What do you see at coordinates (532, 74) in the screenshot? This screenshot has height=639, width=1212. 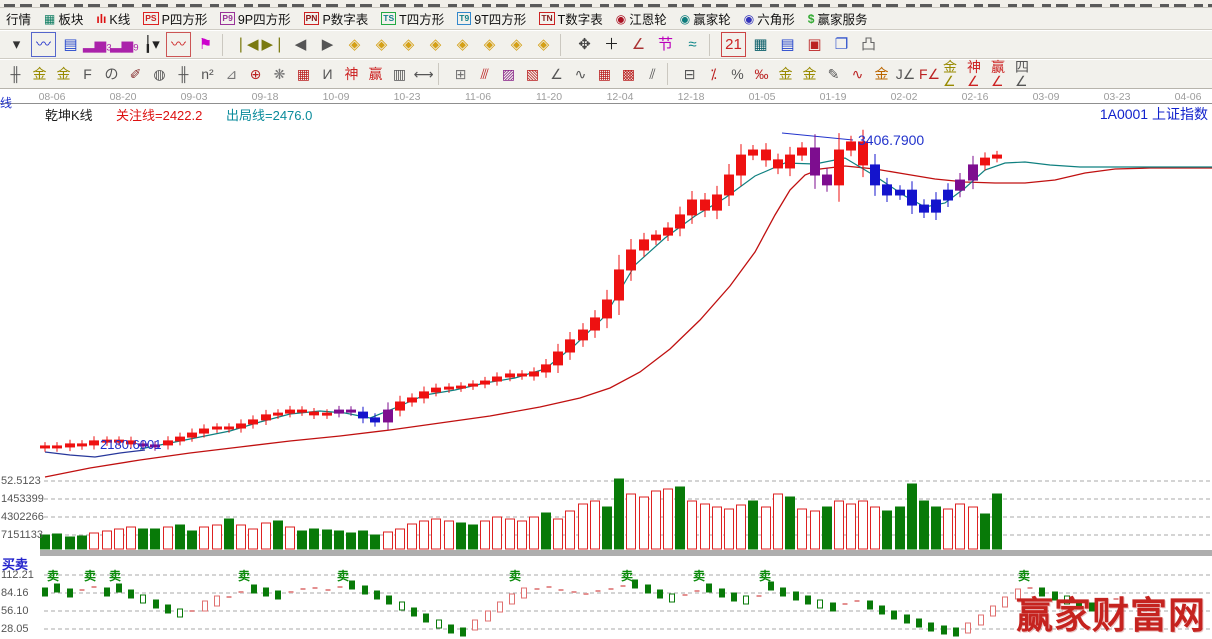 I see `tool-icon-button: ▧` at bounding box center [532, 74].